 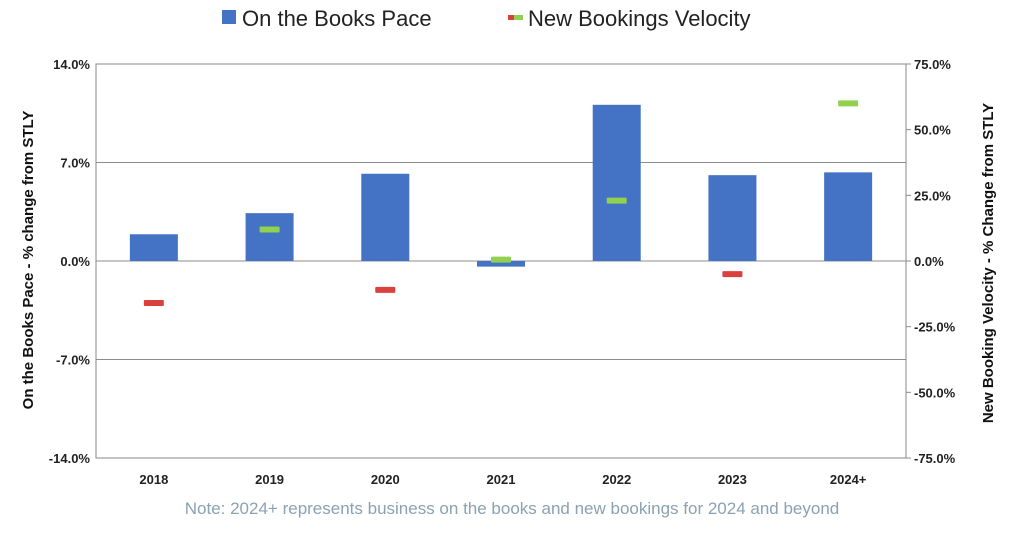 What do you see at coordinates (639, 18) in the screenshot?
I see `legend-label-marker: New Bookings Velocity` at bounding box center [639, 18].